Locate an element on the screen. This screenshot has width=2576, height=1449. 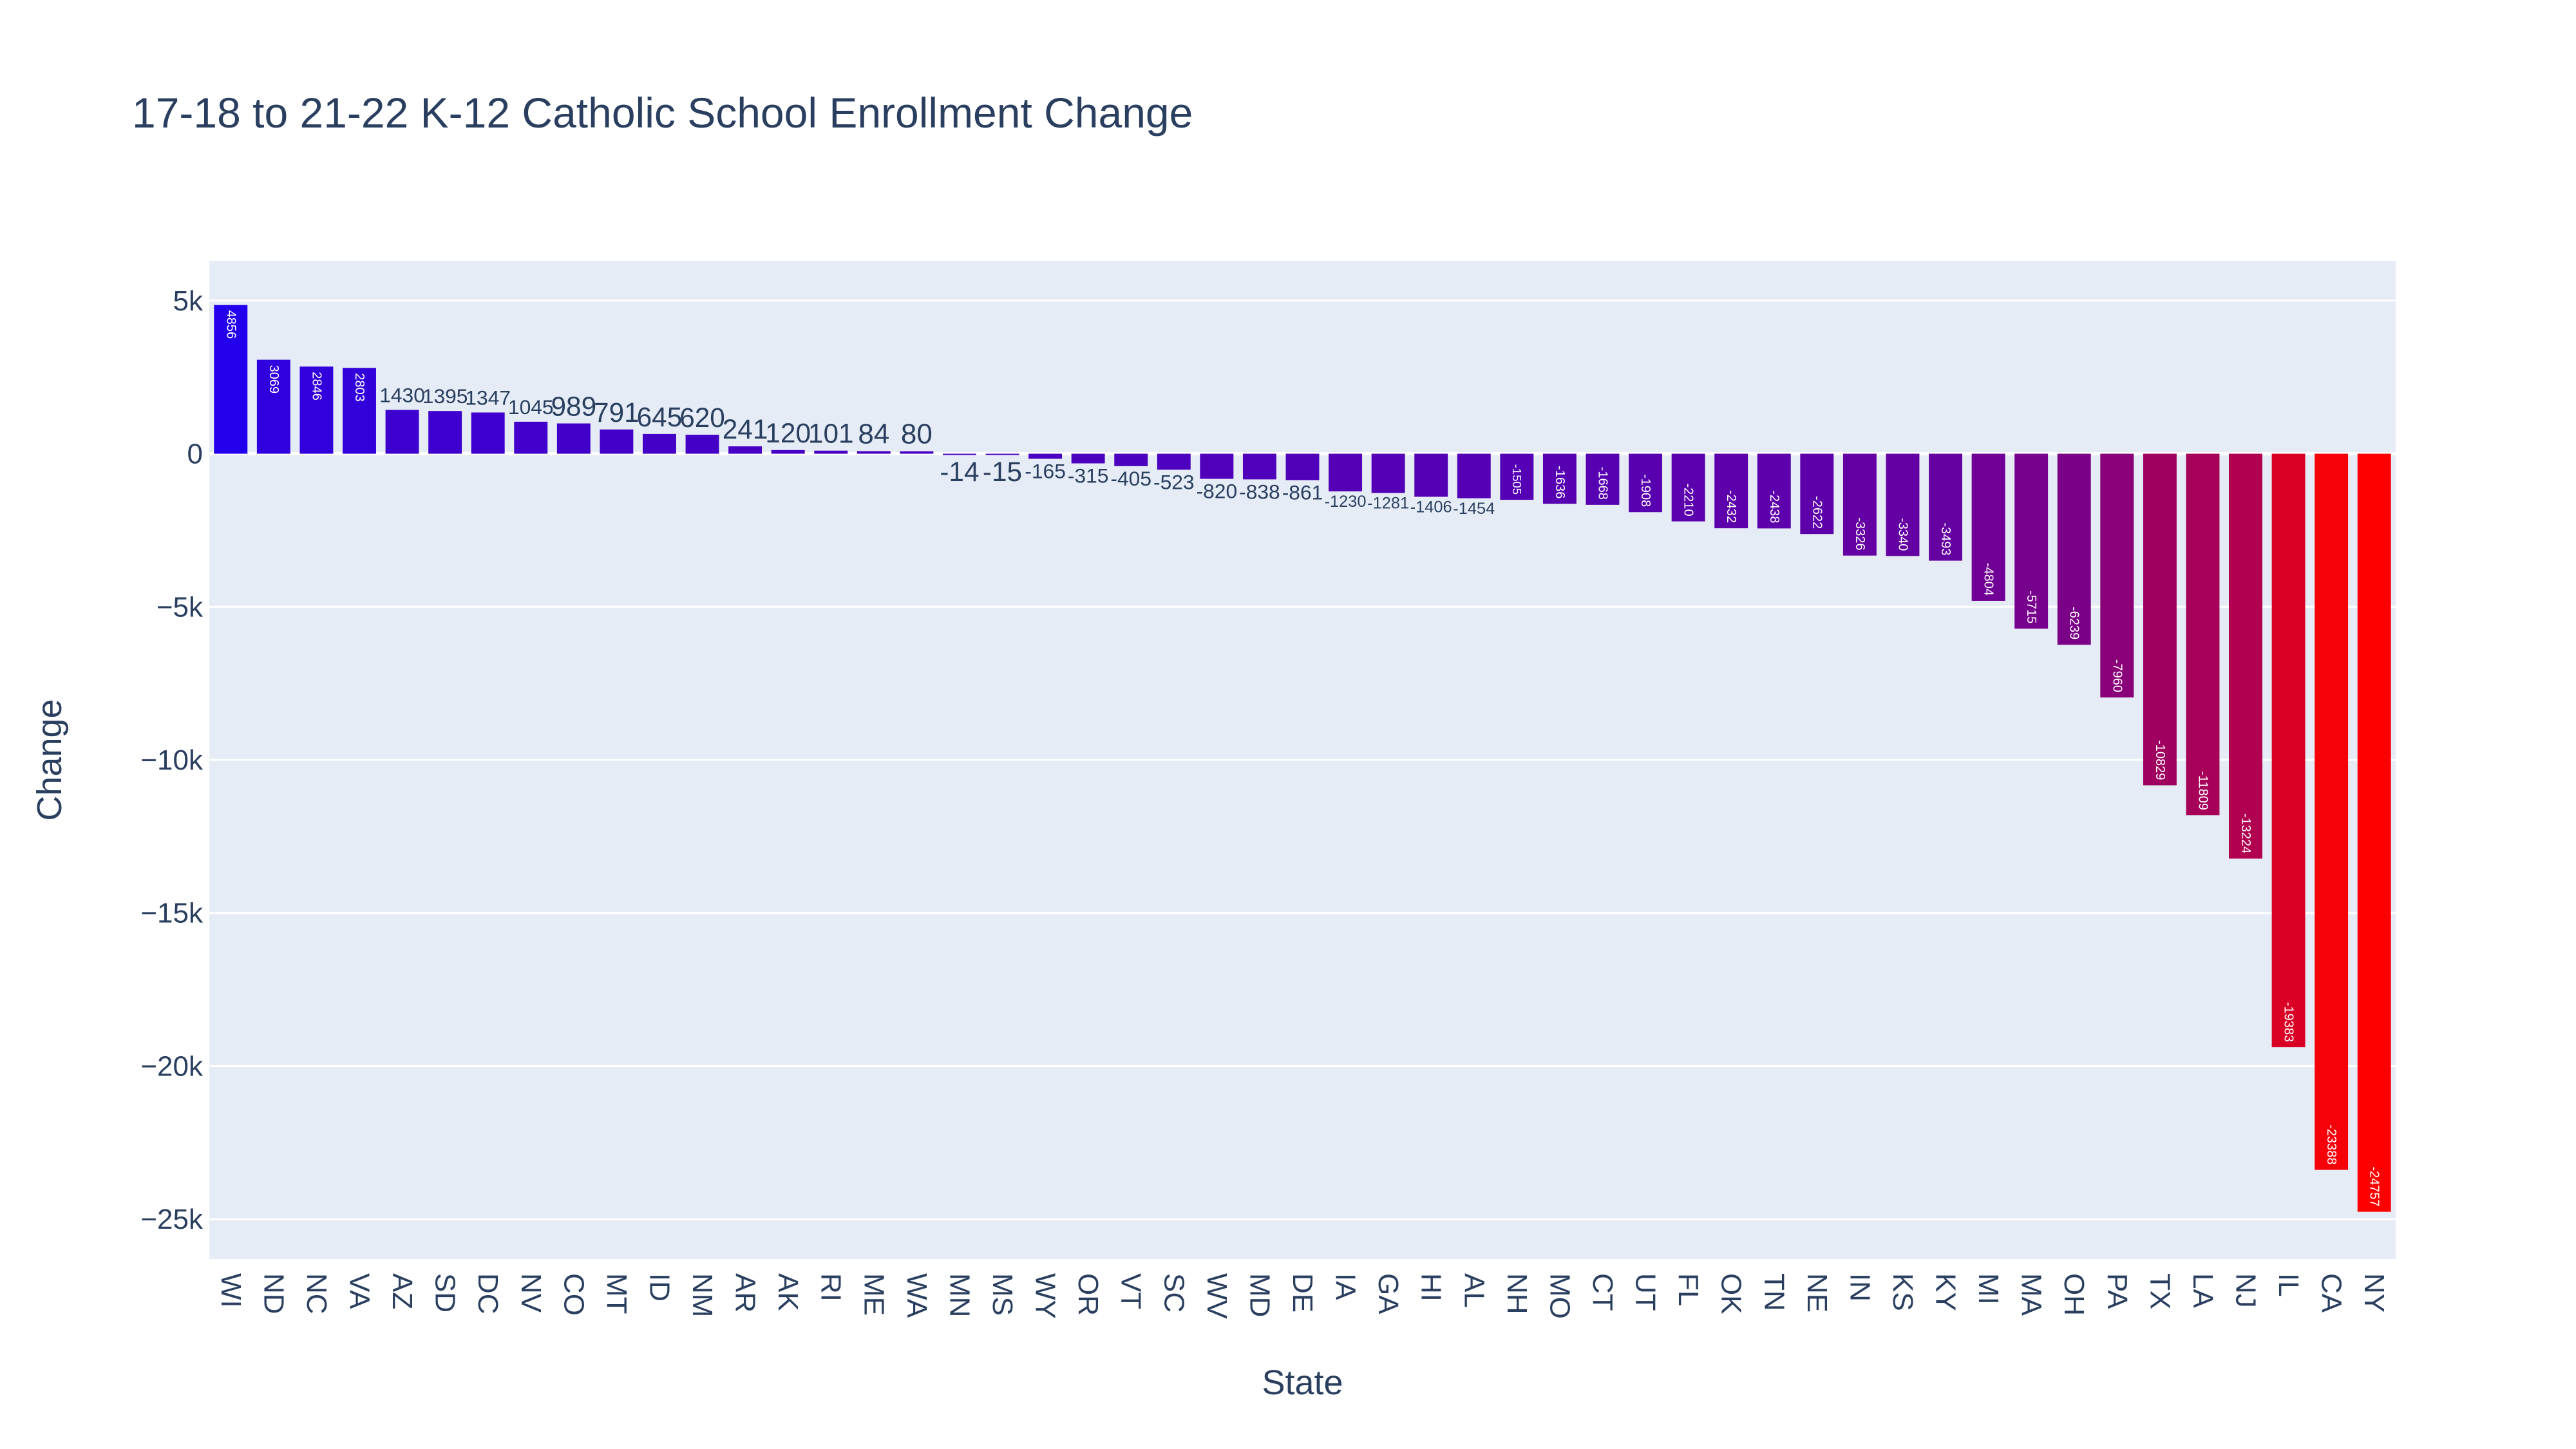
bar-mn is located at coordinates (959, 454).